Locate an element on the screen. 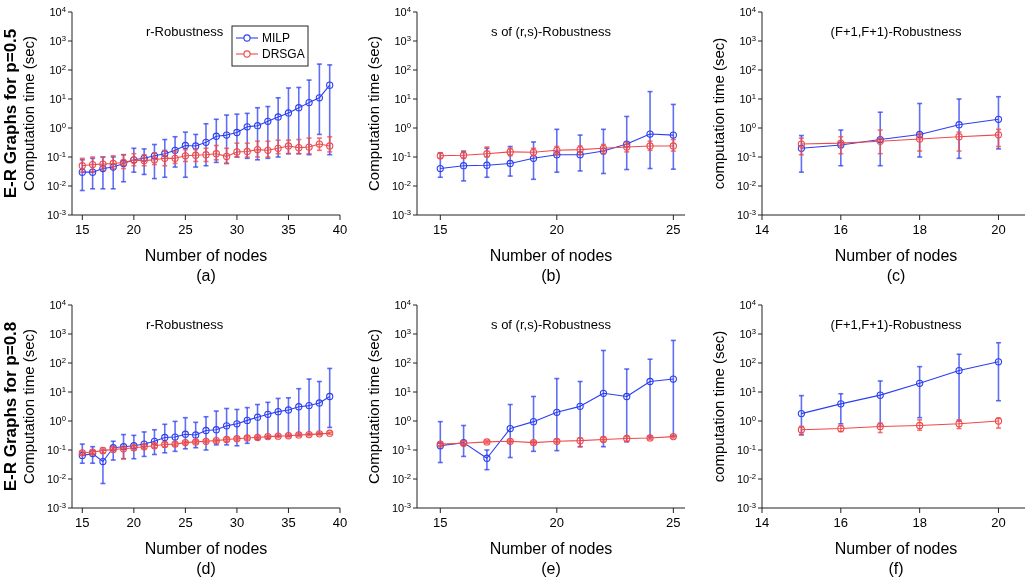  x-tick-label: 18 is located at coordinates (919, 229).